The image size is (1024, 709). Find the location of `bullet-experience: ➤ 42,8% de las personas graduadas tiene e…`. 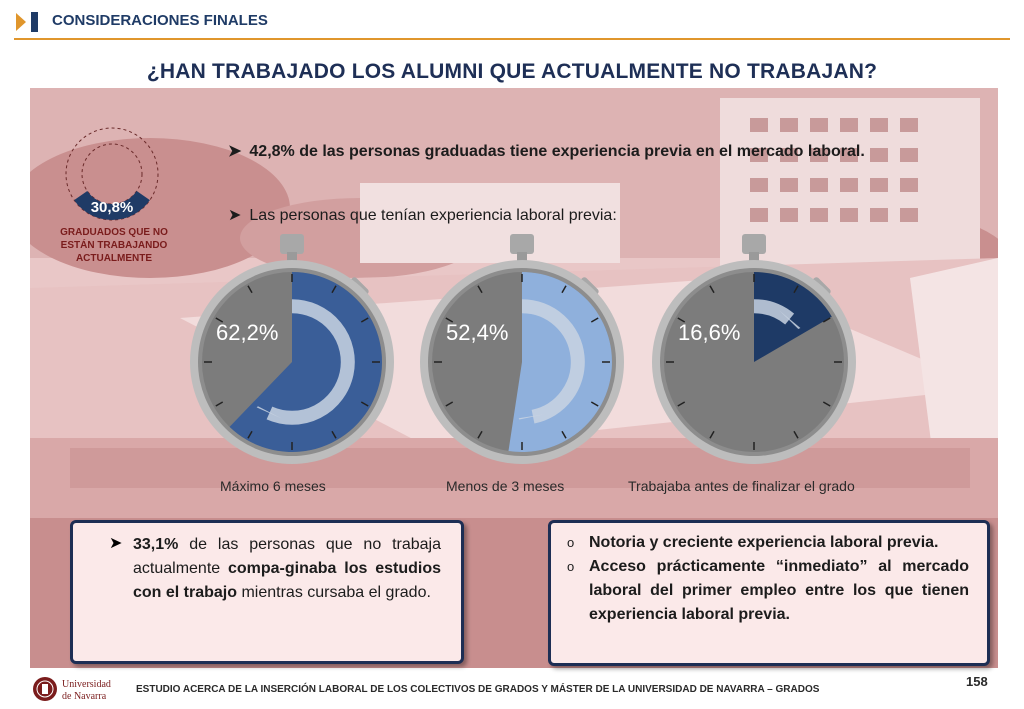

bullet-experience: ➤ 42,8% de las personas graduadas tiene e… is located at coordinates (558, 151).